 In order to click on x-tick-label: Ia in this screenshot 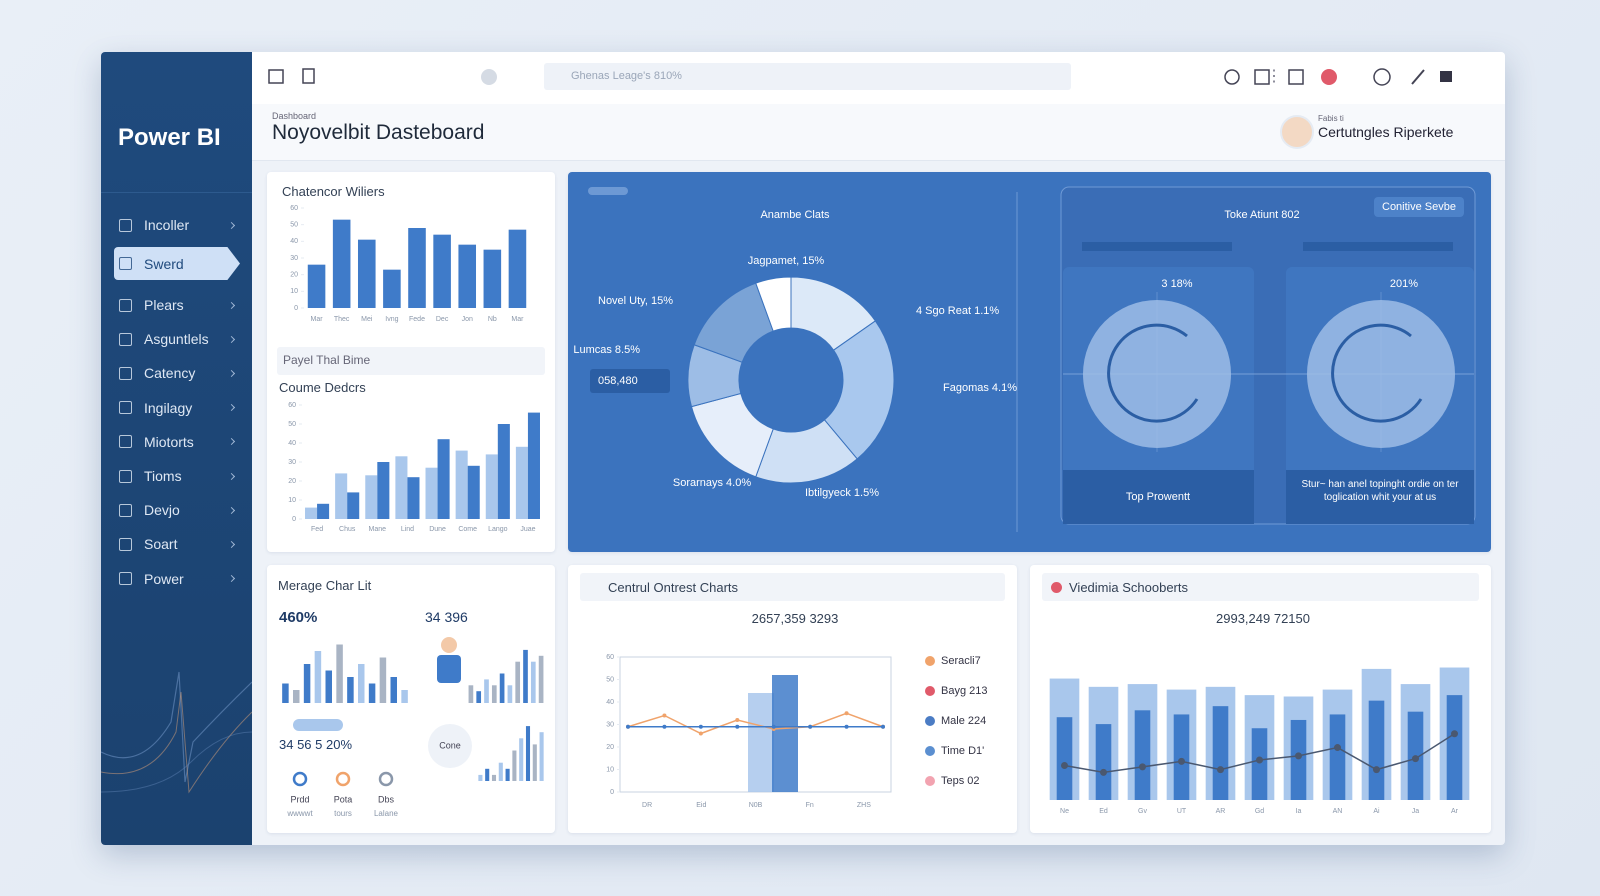, I will do `click(1299, 811)`.